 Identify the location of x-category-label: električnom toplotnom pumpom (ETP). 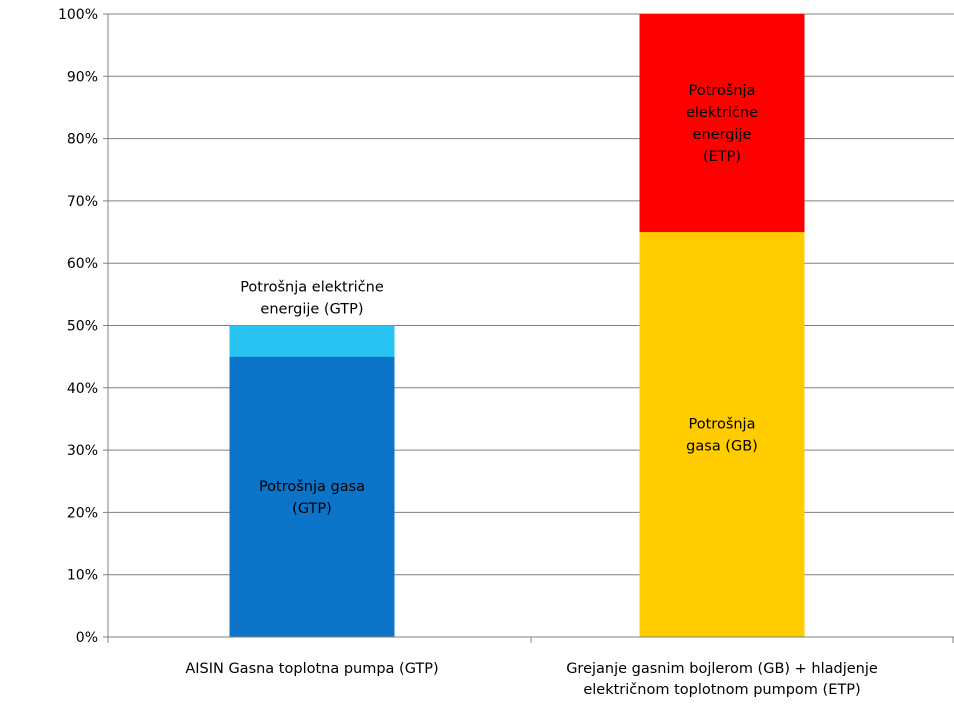
(721, 690).